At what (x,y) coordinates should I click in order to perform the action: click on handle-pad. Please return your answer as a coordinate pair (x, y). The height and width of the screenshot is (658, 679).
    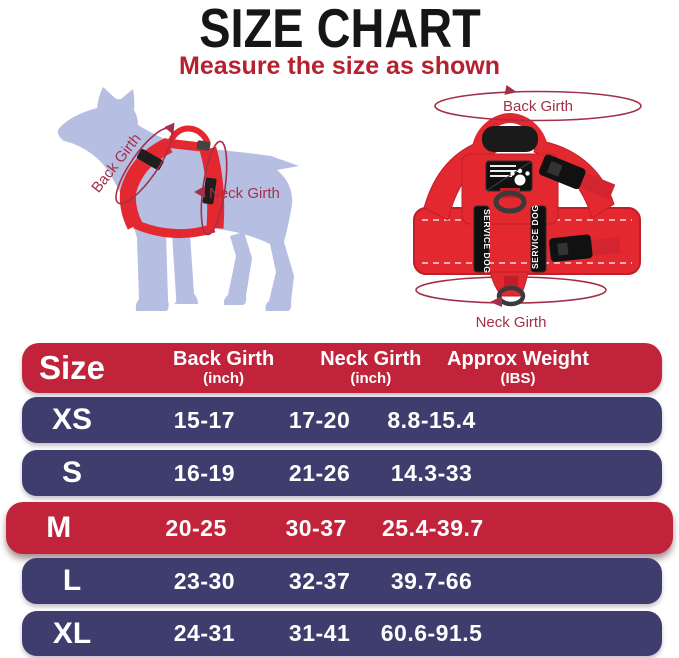
    Looking at the image, I should click on (510, 139).